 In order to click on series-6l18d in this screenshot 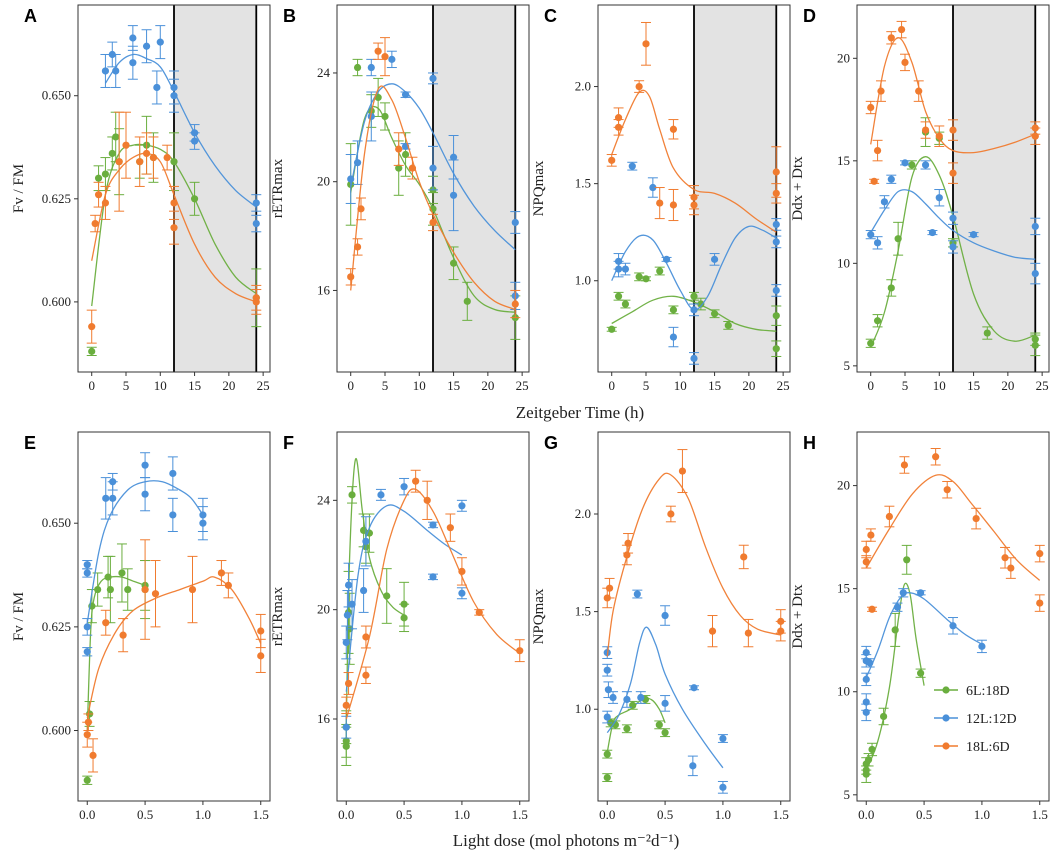, I will do `click(116, 664)`.